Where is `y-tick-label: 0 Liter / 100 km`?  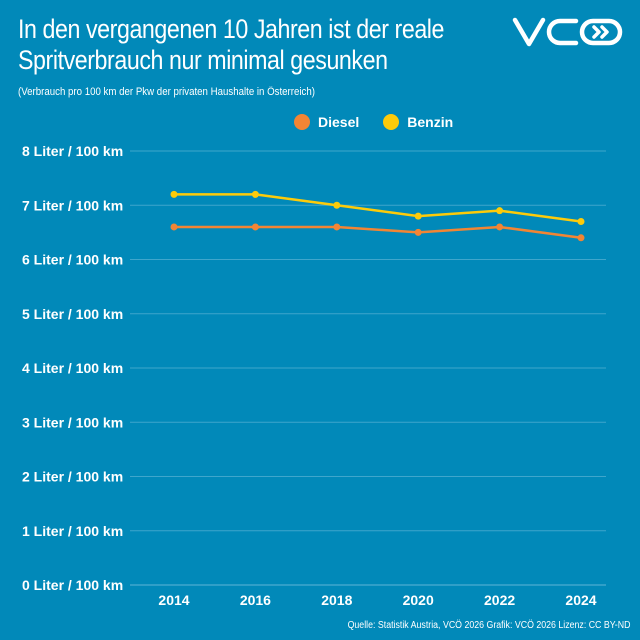
y-tick-label: 0 Liter / 100 km is located at coordinates (72, 585).